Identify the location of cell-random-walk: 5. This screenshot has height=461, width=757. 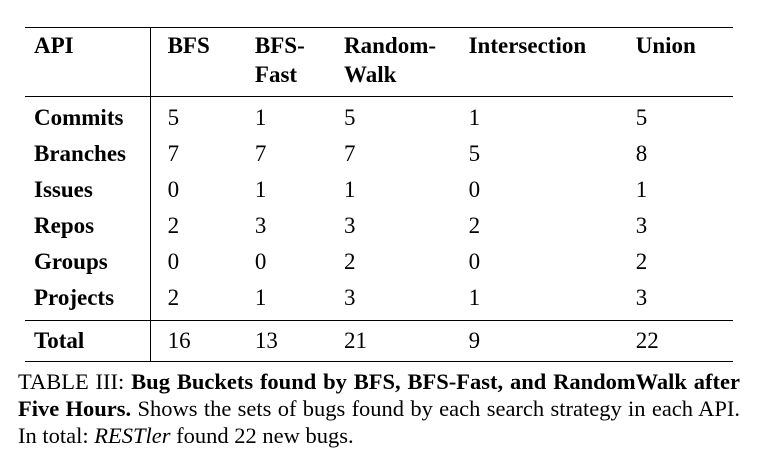
(350, 117).